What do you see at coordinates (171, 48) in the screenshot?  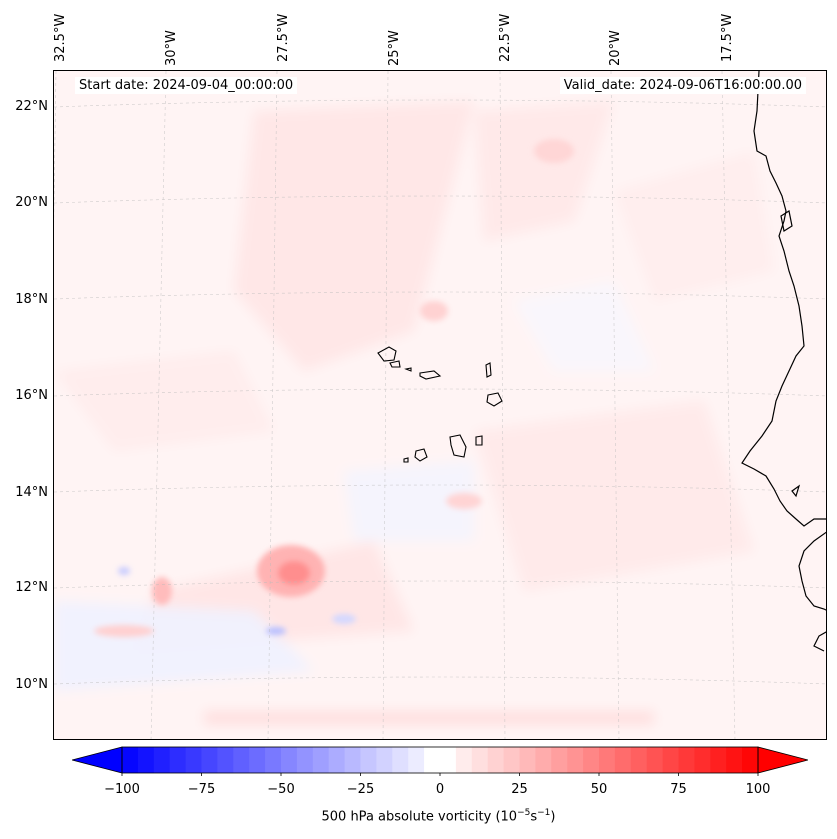 I see `lon-label-30w: 30°W` at bounding box center [171, 48].